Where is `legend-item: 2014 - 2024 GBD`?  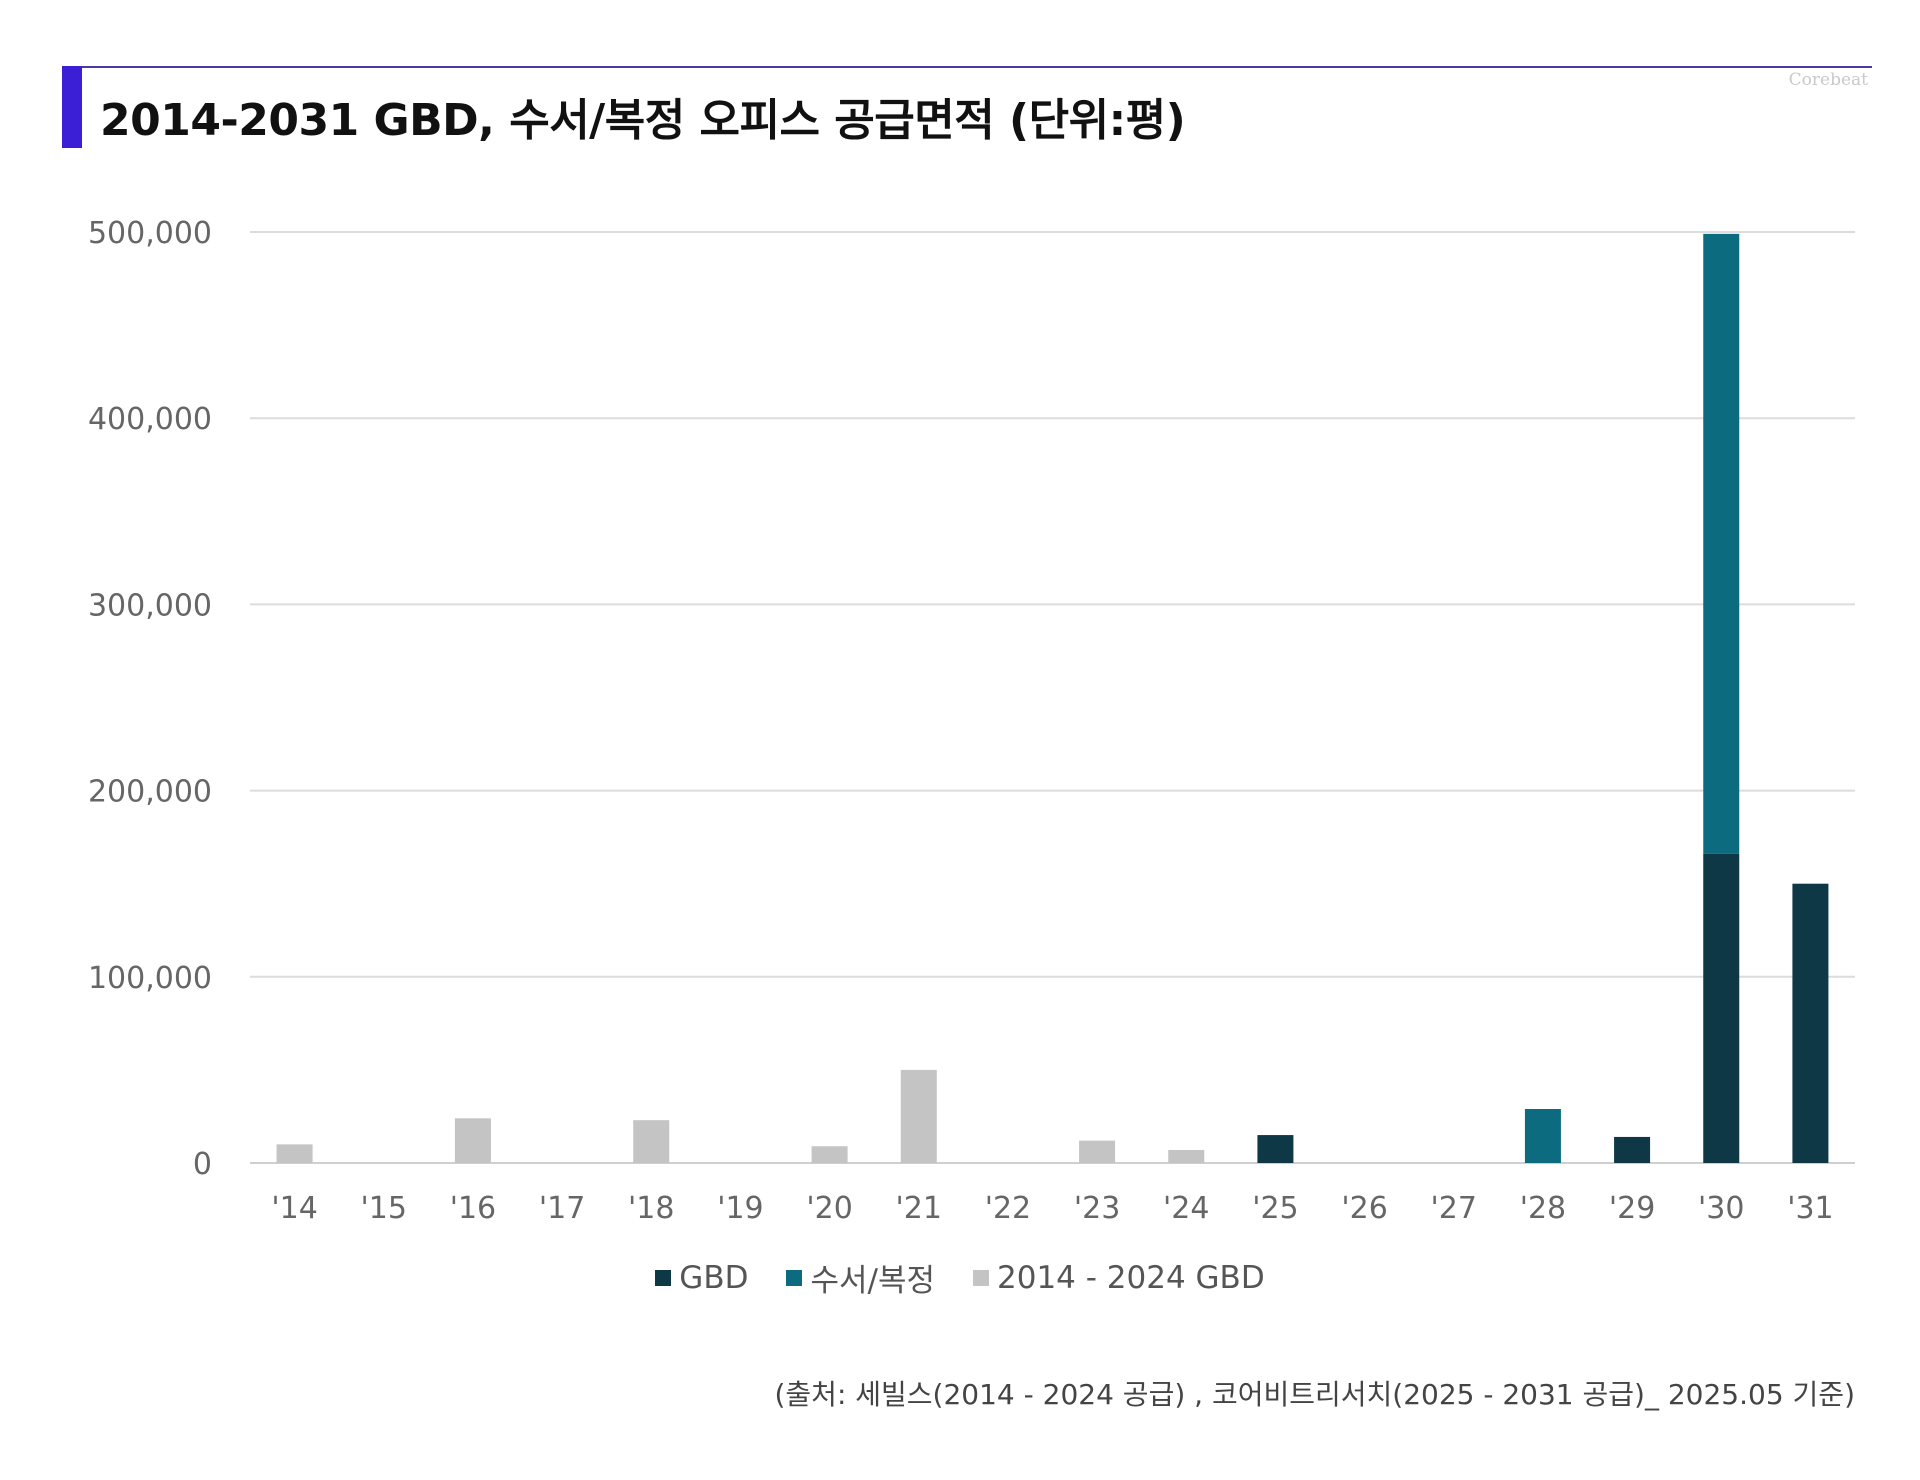
legend-item: 2014 - 2024 GBD is located at coordinates (1119, 1277).